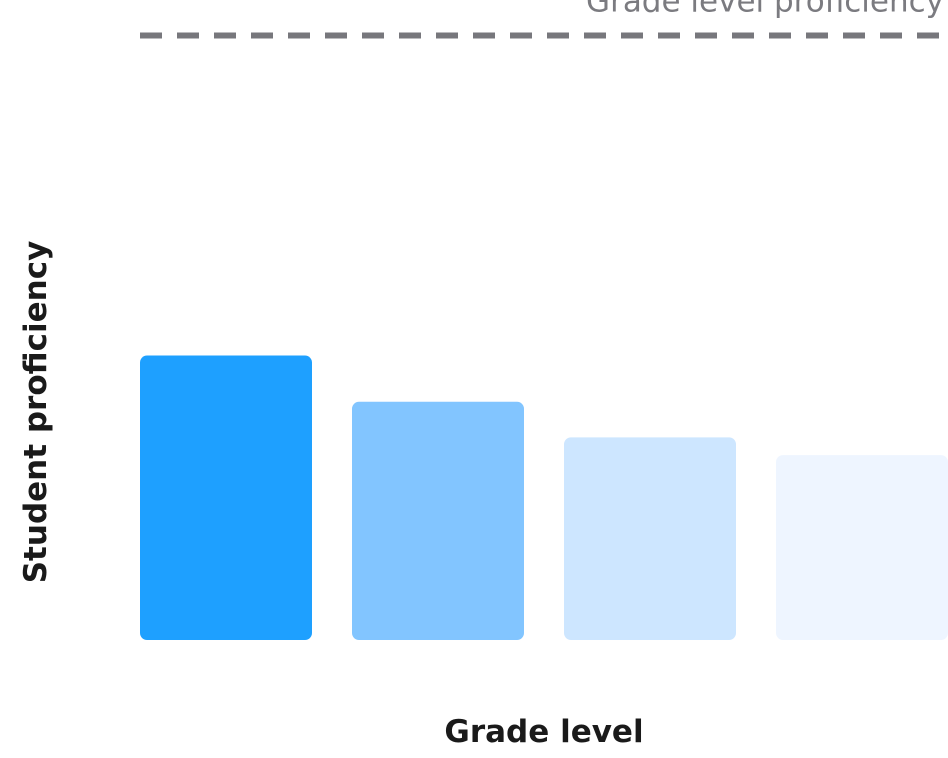 The height and width of the screenshot is (758, 948). Describe the element at coordinates (36, 412) in the screenshot. I see `y-axis-title: Student proficiency` at that location.